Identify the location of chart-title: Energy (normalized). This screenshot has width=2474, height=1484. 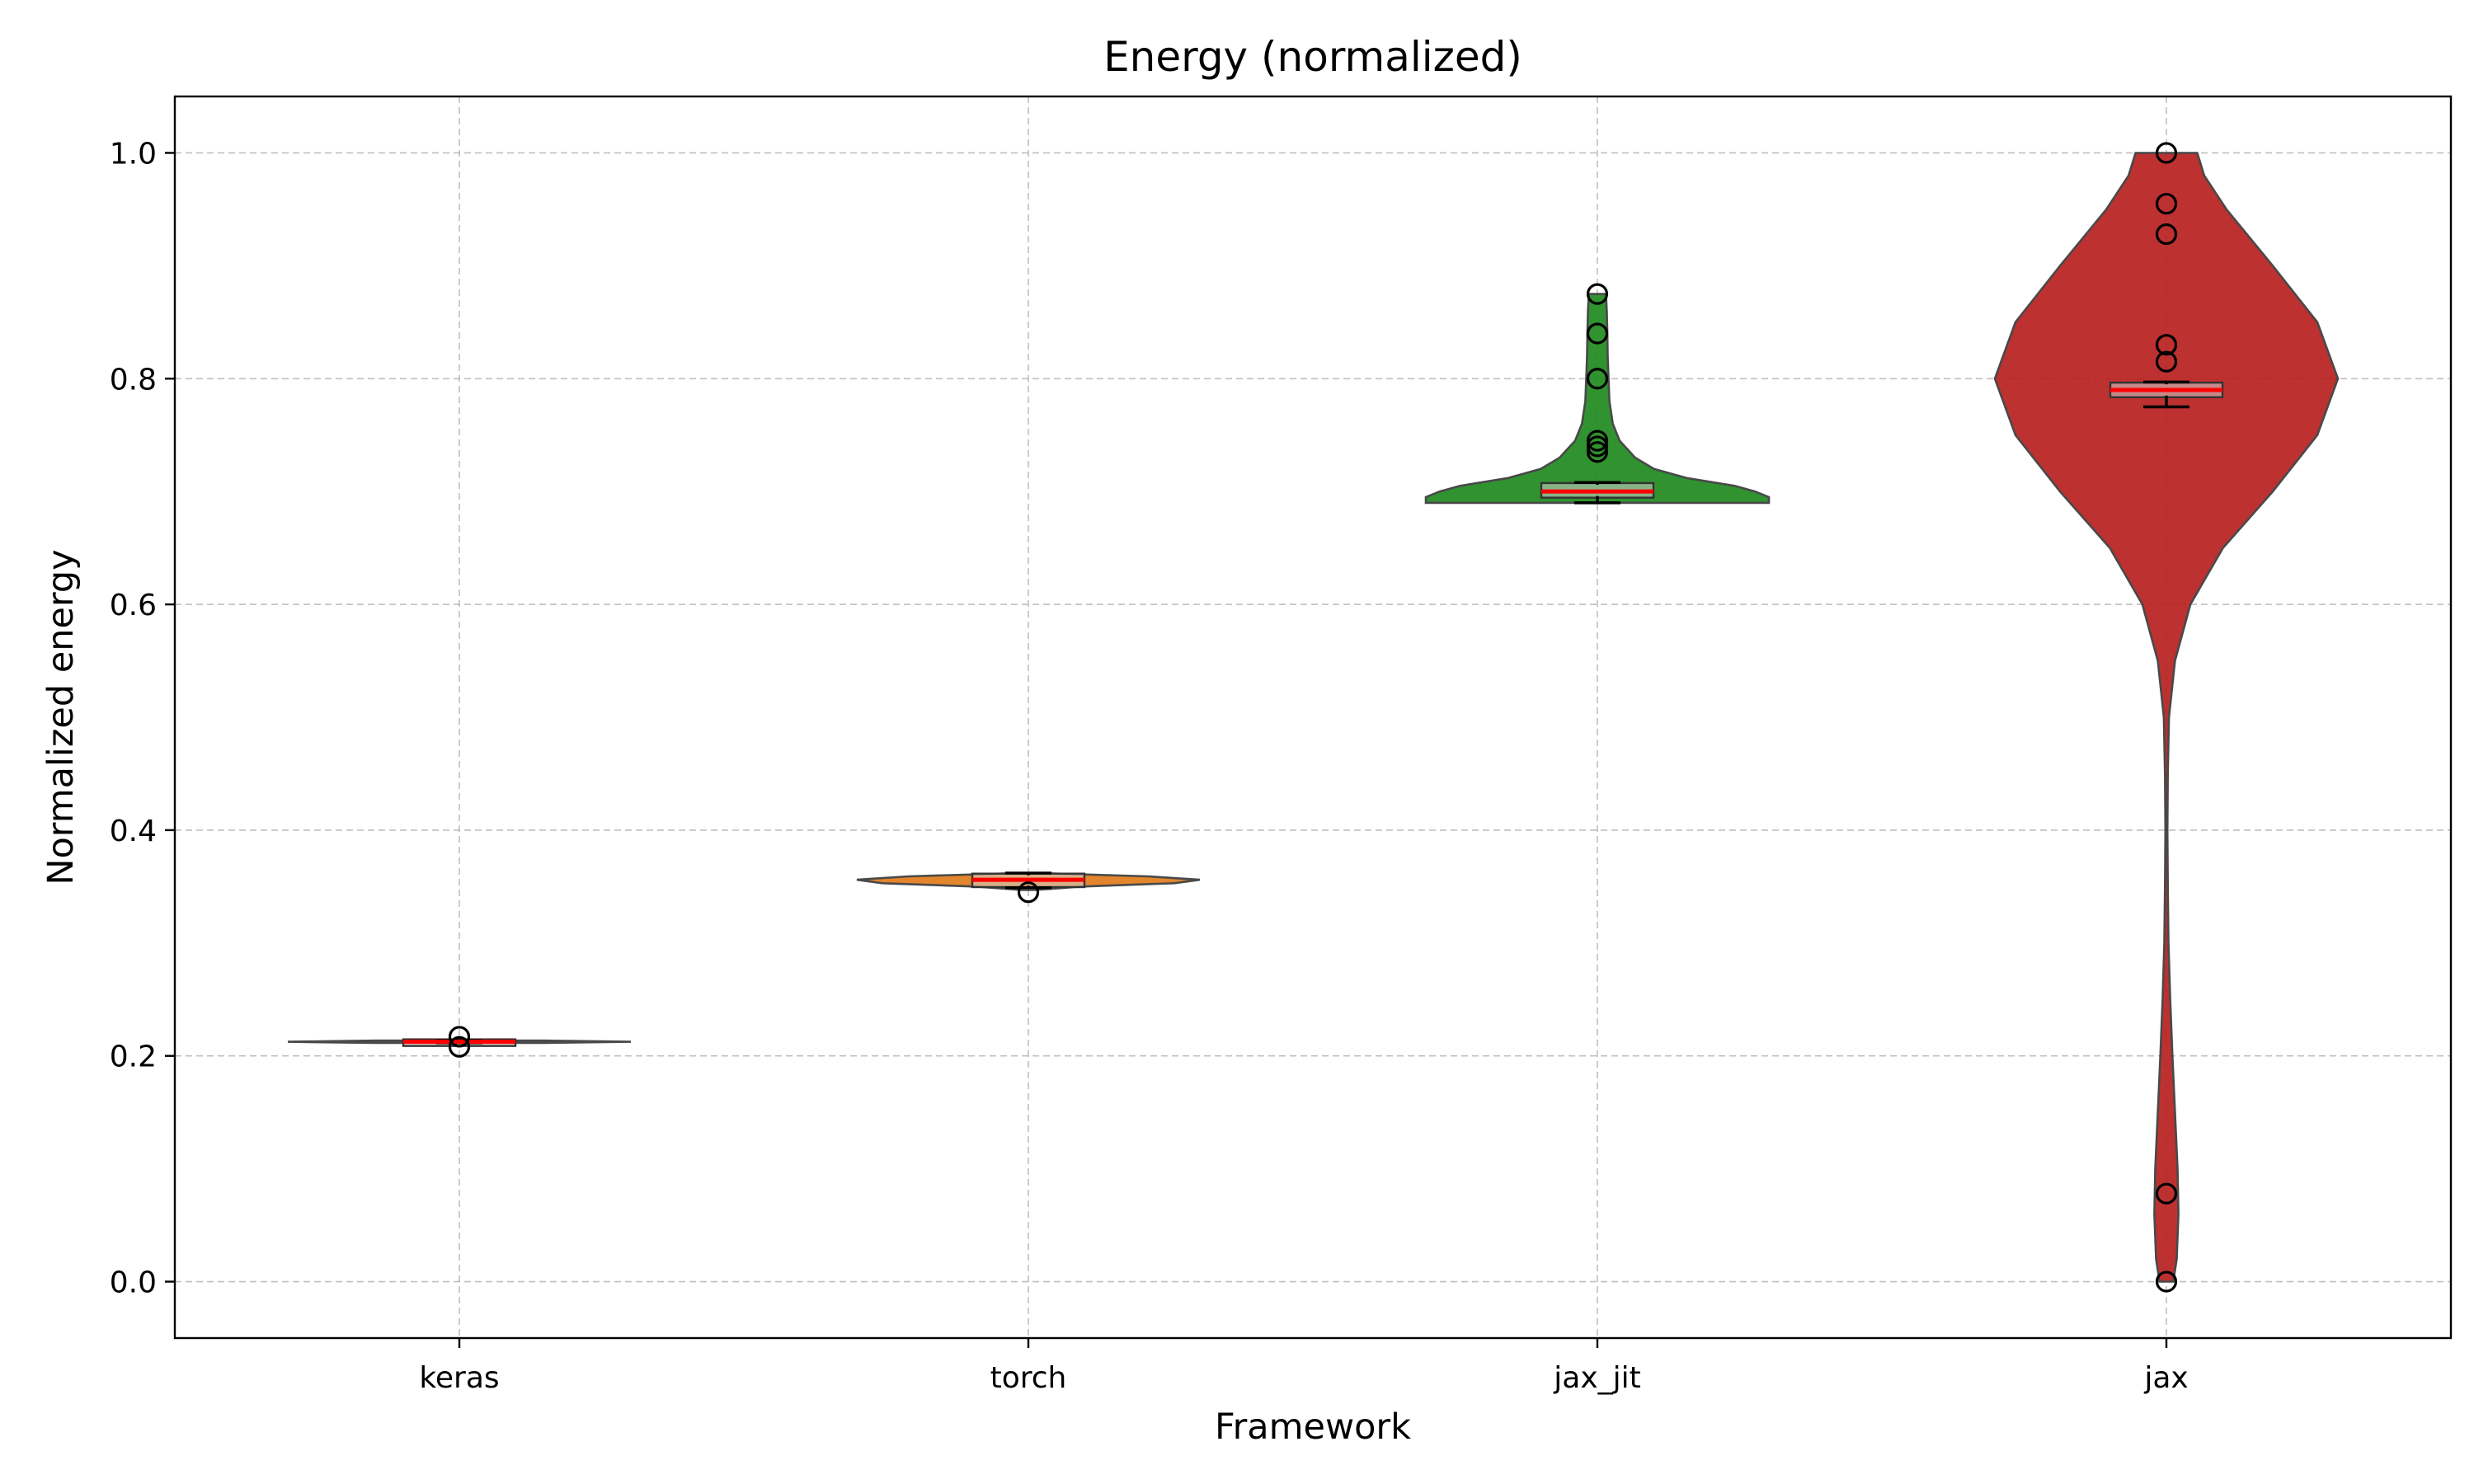
(1312, 57).